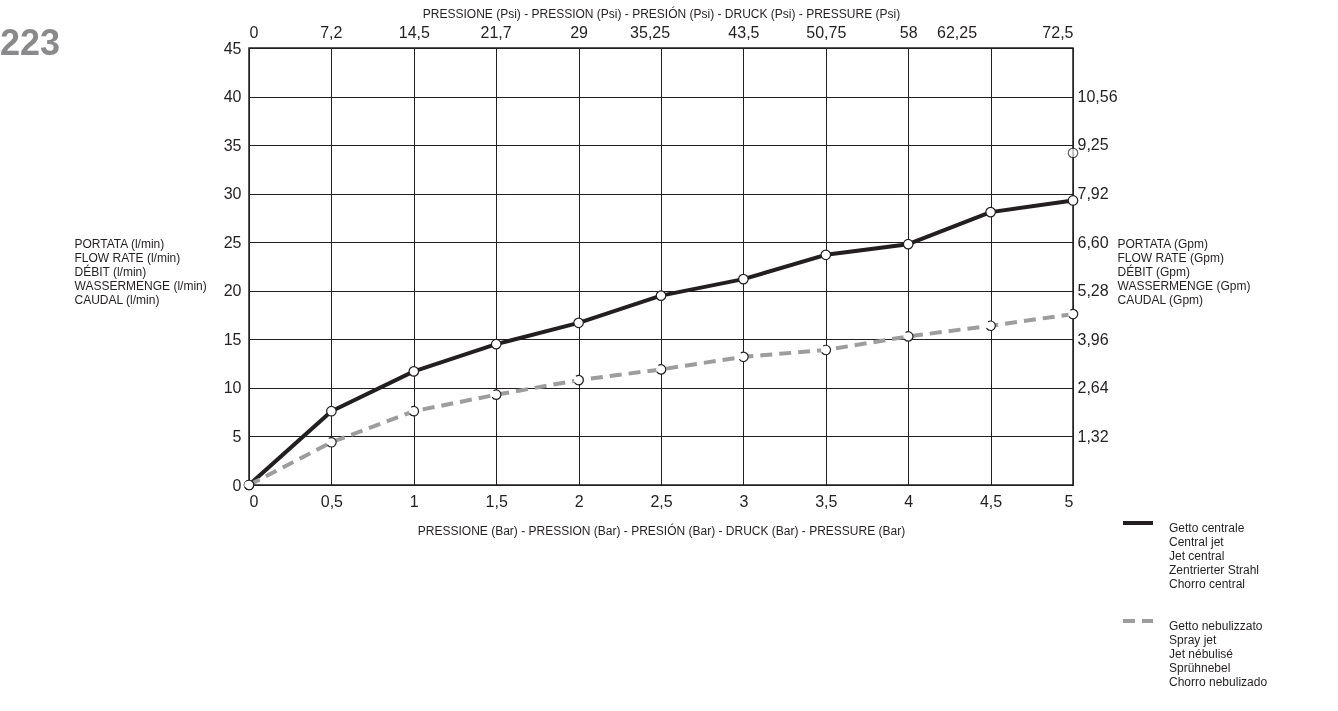 The image size is (1338, 711). Describe the element at coordinates (744, 32) in the screenshot. I see `x2-tick-label: 43,5` at that location.